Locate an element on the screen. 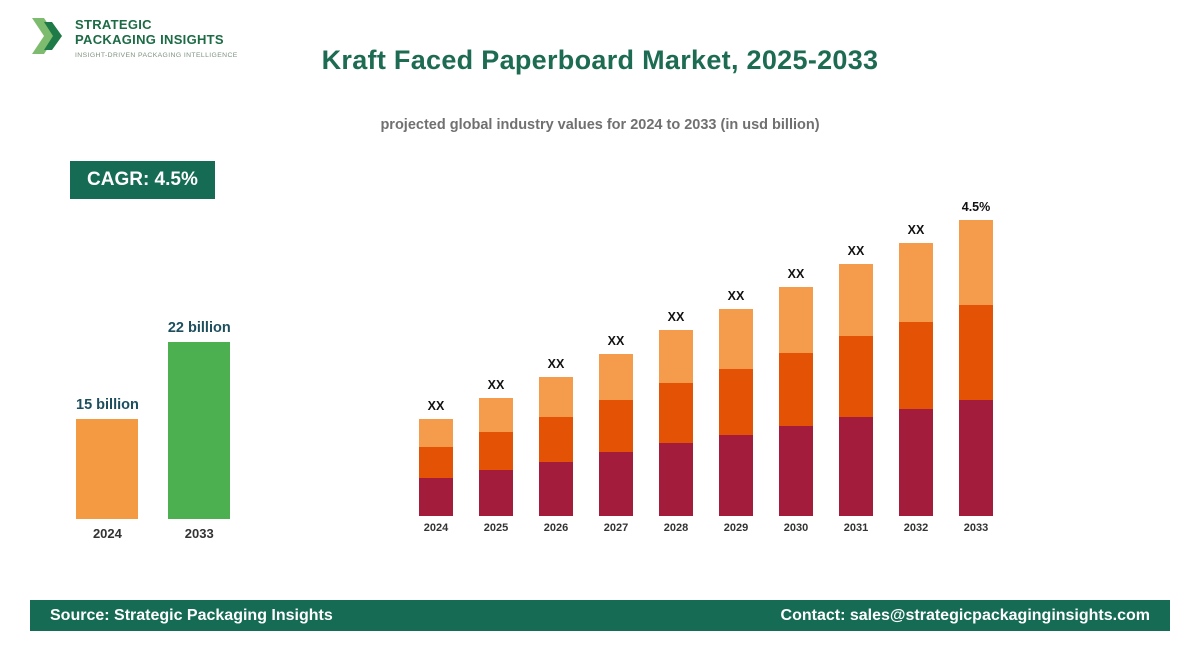  stacked-bar-group: XX 2030 is located at coordinates (796, 400).